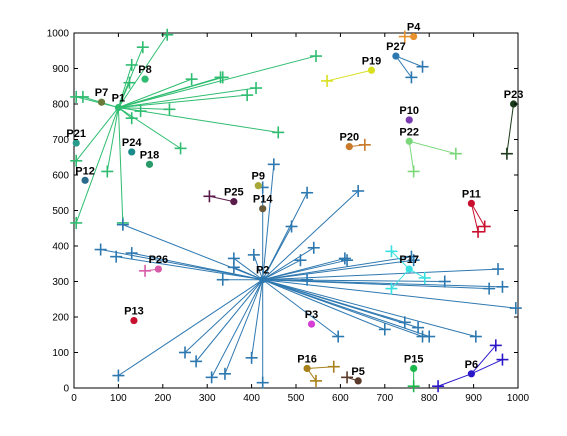 This screenshot has width=567, height=436. What do you see at coordinates (471, 203) in the screenshot?
I see `point-p11` at bounding box center [471, 203].